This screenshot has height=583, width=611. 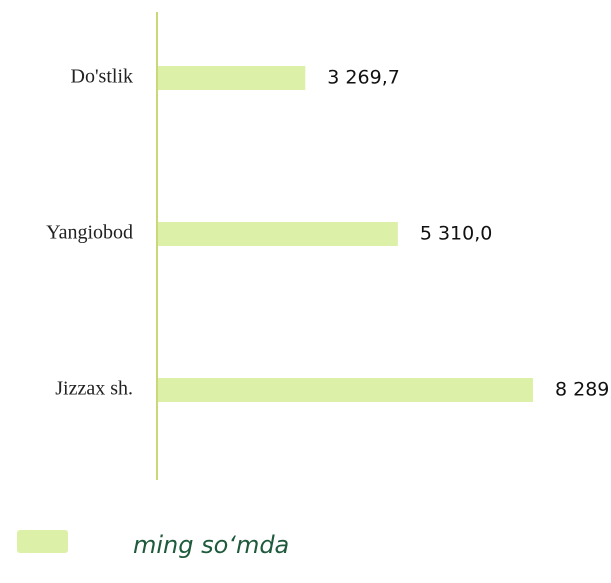 What do you see at coordinates (456, 234) in the screenshot?
I see `data-label: 5 310,0` at bounding box center [456, 234].